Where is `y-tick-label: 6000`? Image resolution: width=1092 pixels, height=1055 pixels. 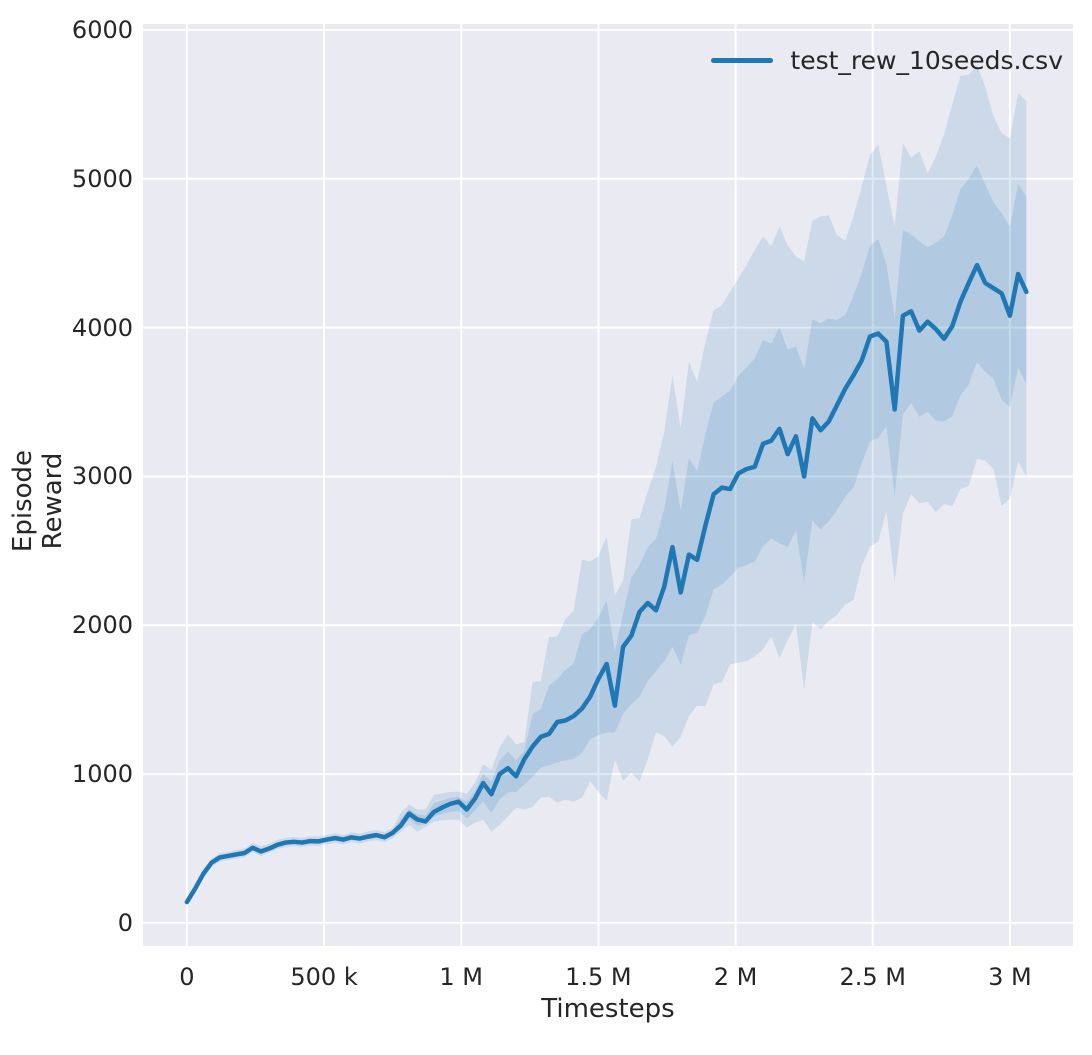 y-tick-label: 6000 is located at coordinates (102, 29).